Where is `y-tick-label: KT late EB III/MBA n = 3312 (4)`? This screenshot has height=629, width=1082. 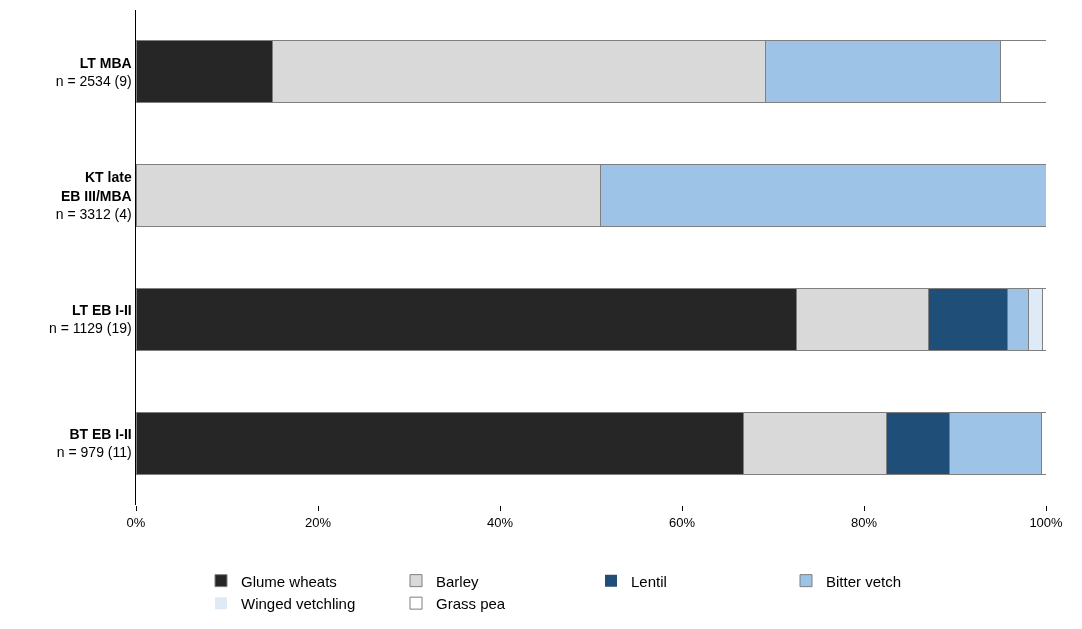
y-tick-label: KT late EB III/MBA n = 3312 (4) is located at coordinates (93, 195).